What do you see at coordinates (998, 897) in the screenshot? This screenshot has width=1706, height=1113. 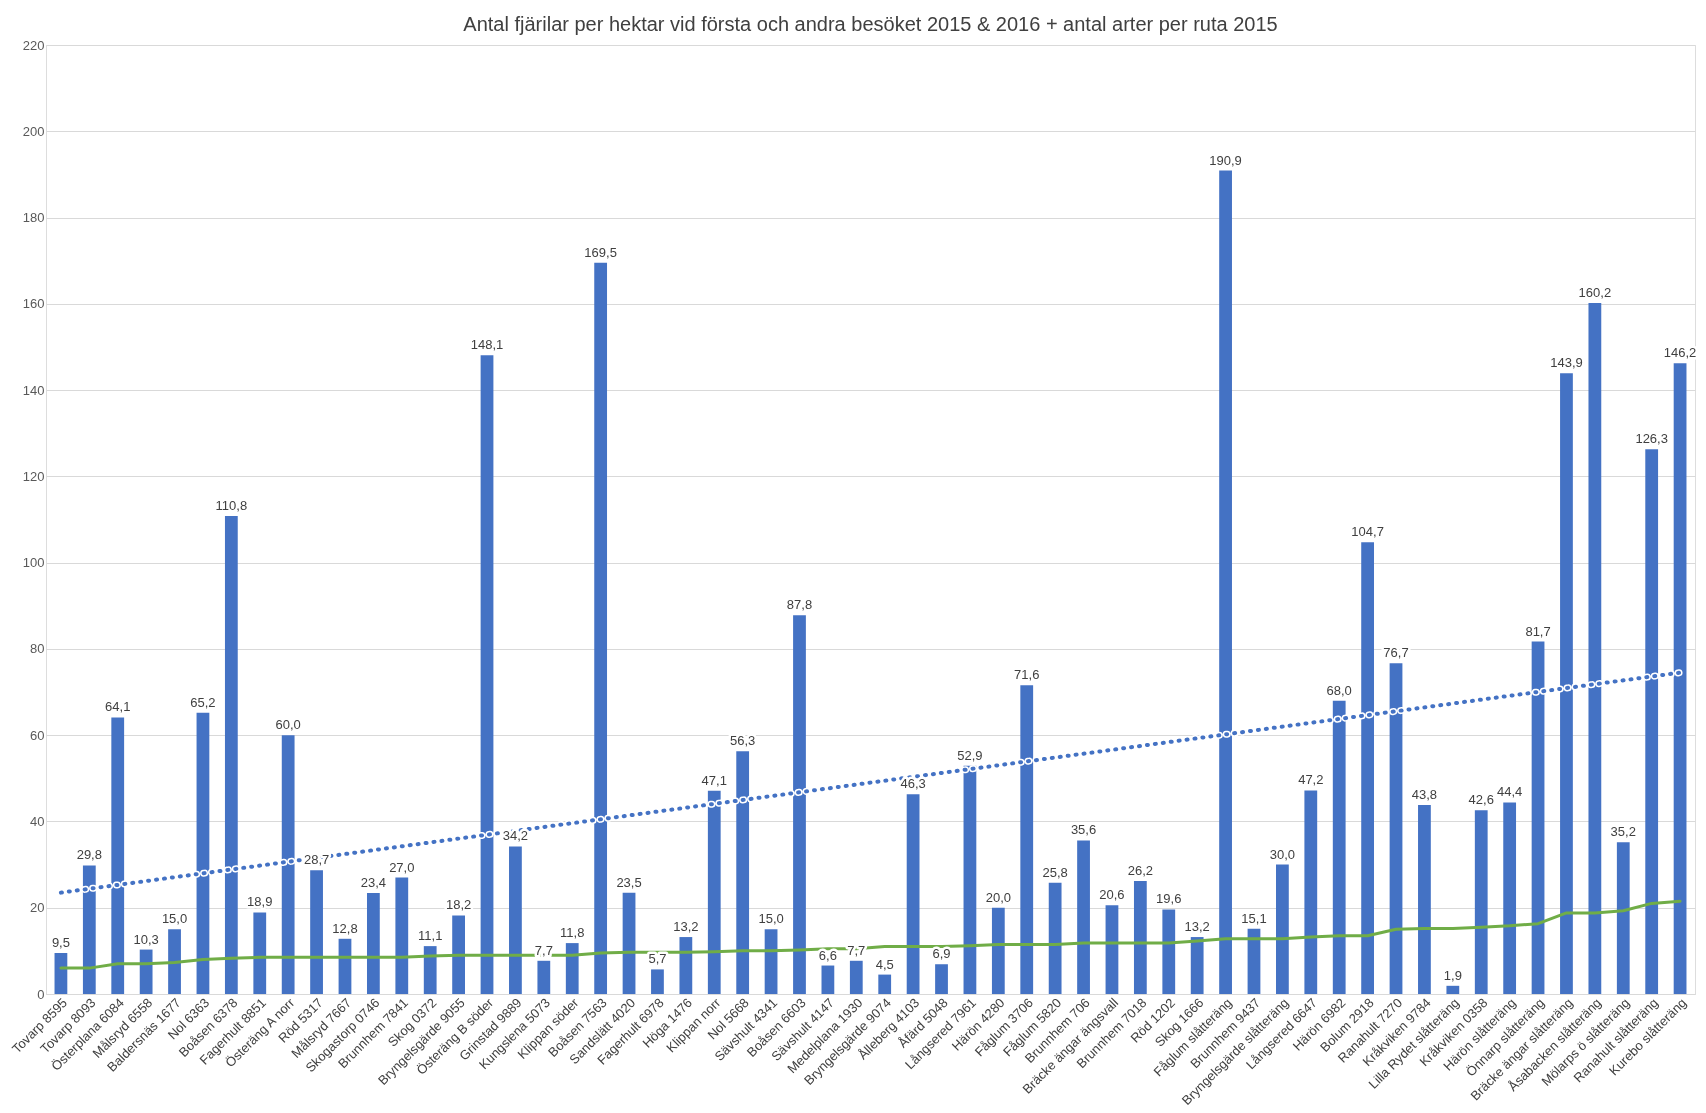 I see `data-label: 20,0` at bounding box center [998, 897].